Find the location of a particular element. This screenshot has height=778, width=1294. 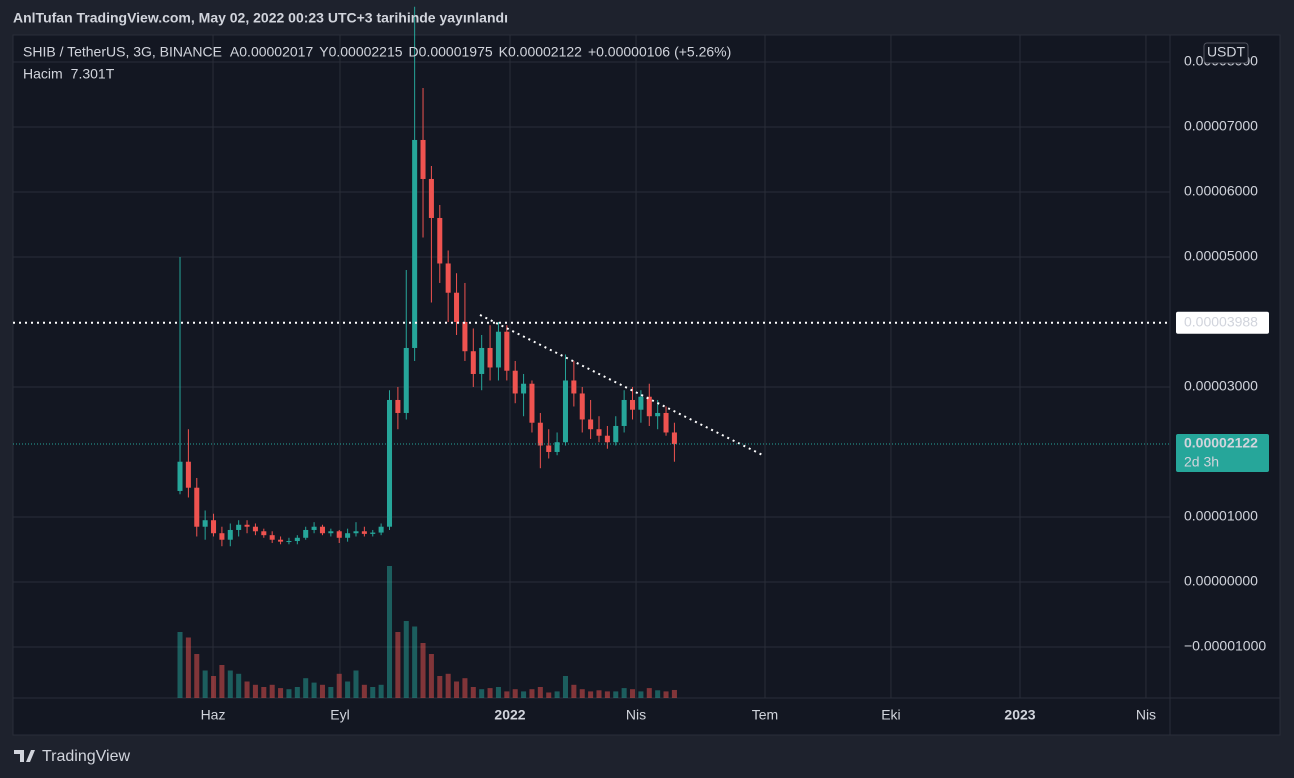

y-tick-label: 0.00003000 is located at coordinates (1221, 386).